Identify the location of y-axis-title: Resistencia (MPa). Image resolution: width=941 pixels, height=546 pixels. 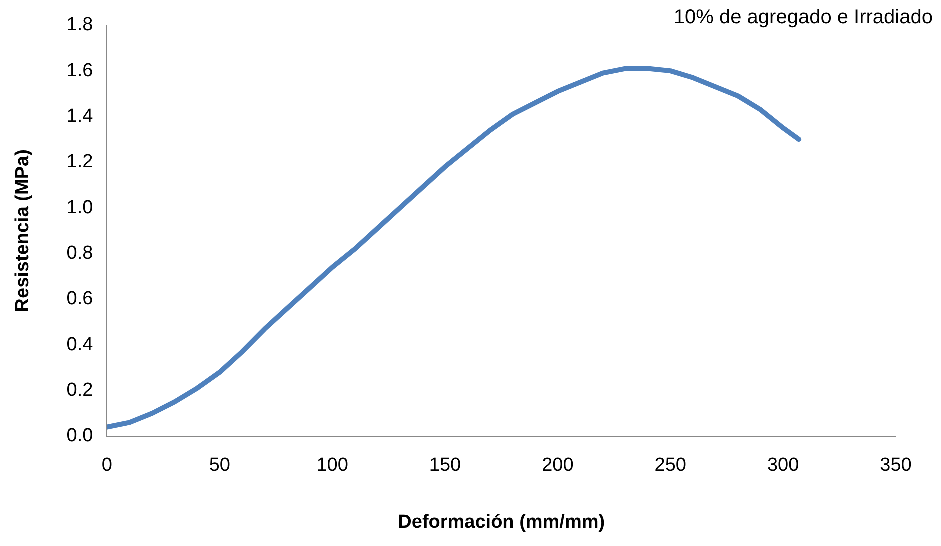
(23, 231).